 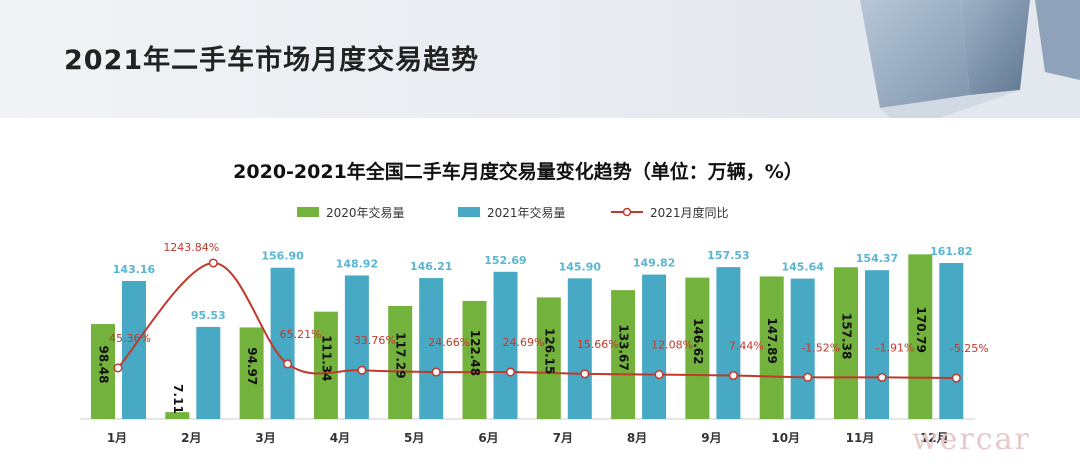 What do you see at coordinates (802, 267) in the screenshot?
I see `data-label-2021: 145.64` at bounding box center [802, 267].